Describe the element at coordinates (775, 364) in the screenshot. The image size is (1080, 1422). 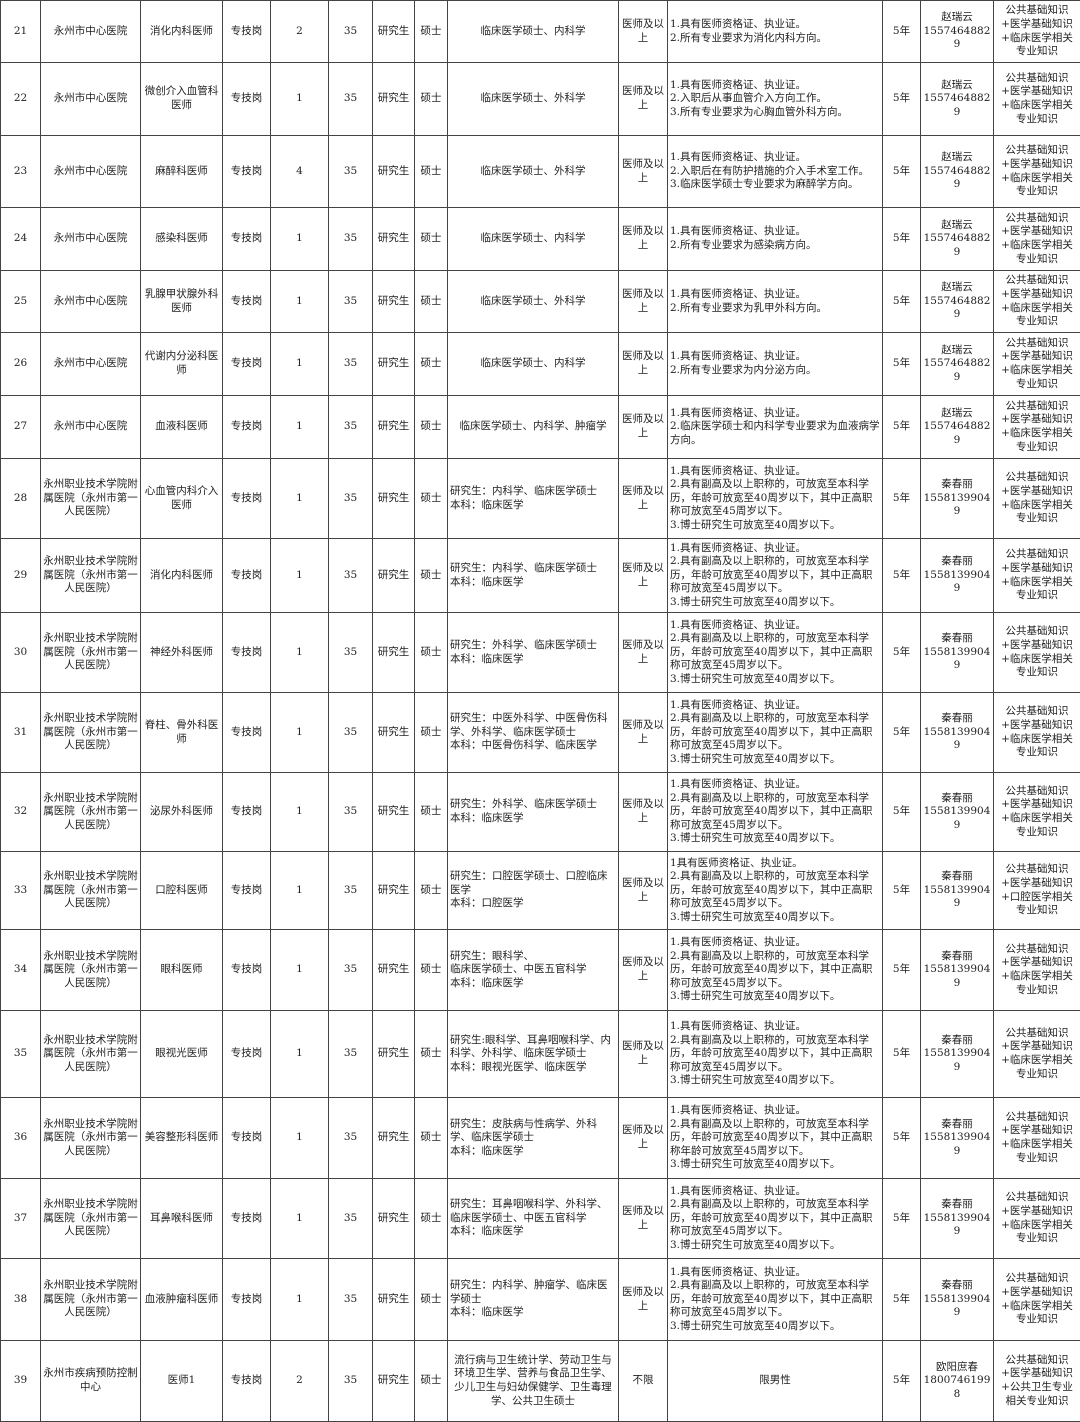
I see `cell-other-requirements: 1.具有医师资格证、执业证。 2.所有专业要求为内分泌方向。` at that location.